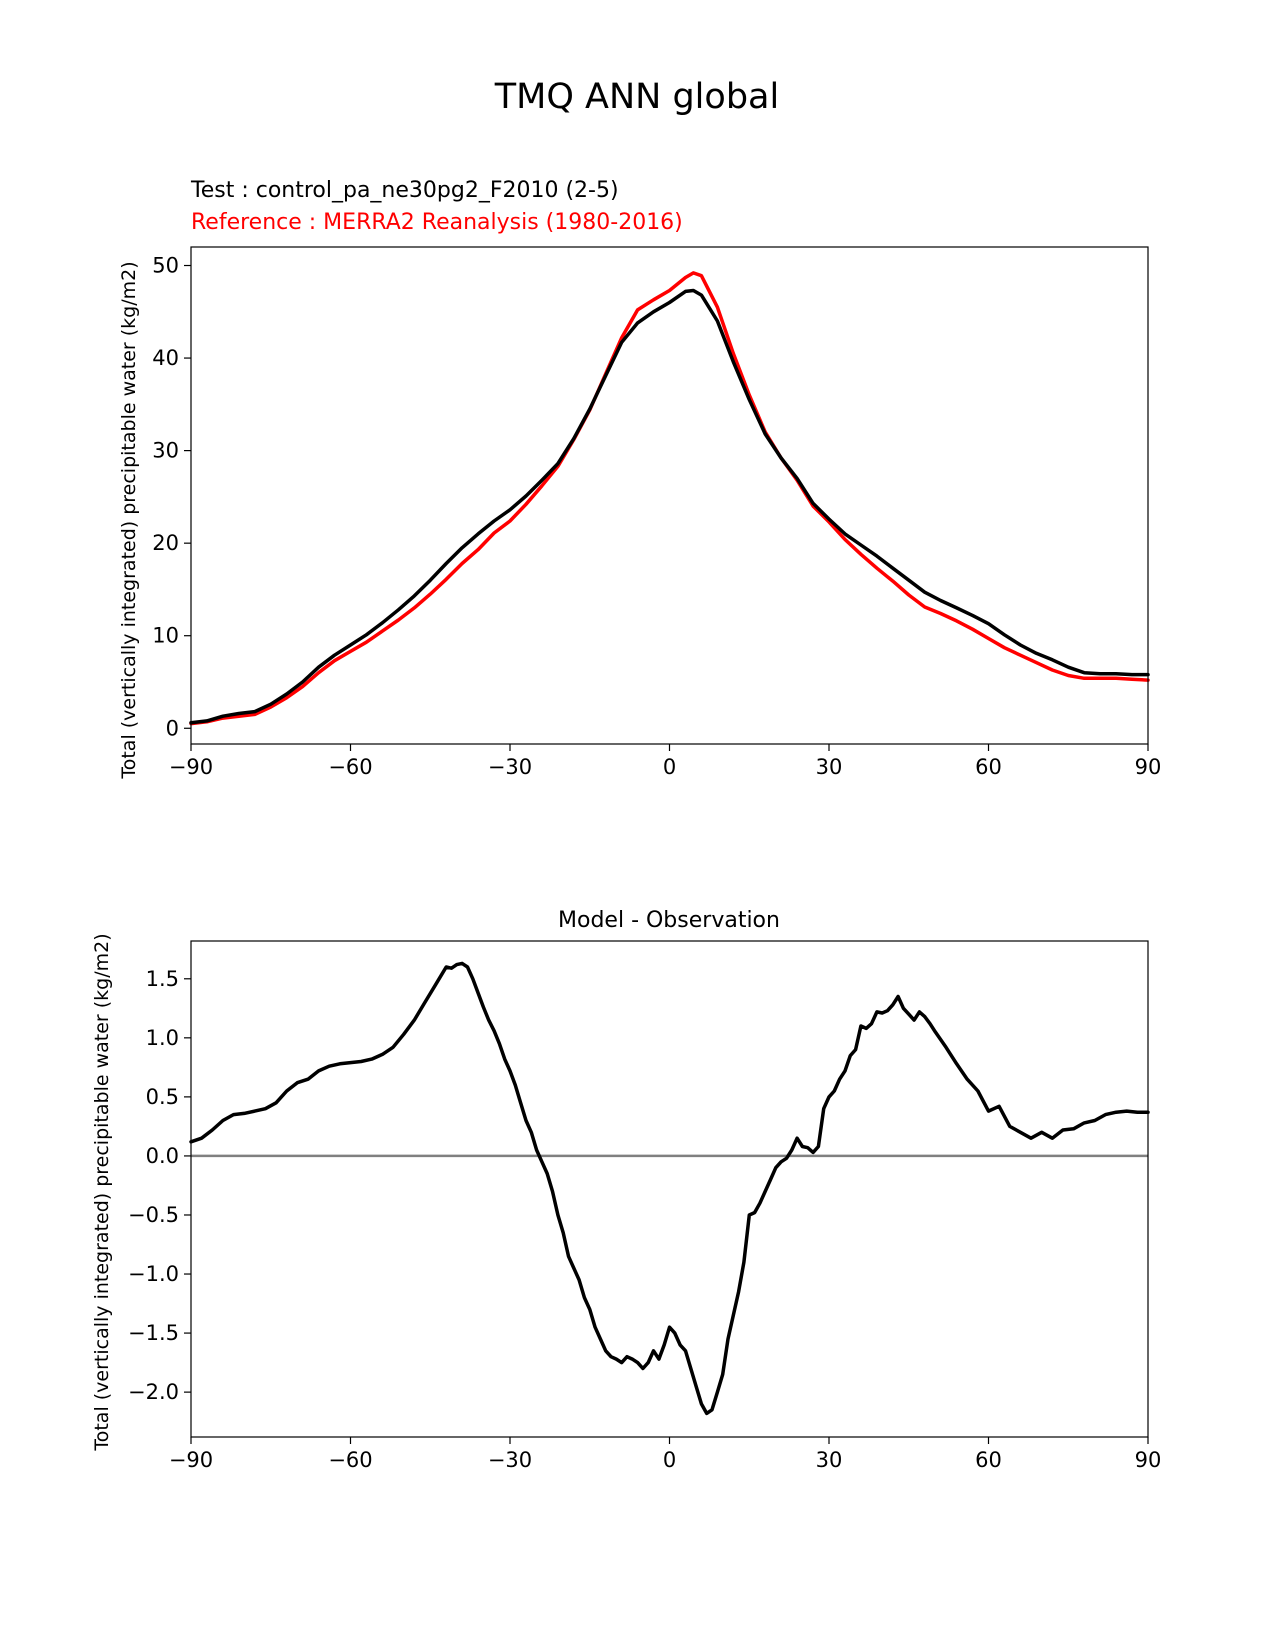 This screenshot has height=1650, width=1275. Describe the element at coordinates (191, 767) in the screenshot. I see `top-x-tick-label: −90` at that location.